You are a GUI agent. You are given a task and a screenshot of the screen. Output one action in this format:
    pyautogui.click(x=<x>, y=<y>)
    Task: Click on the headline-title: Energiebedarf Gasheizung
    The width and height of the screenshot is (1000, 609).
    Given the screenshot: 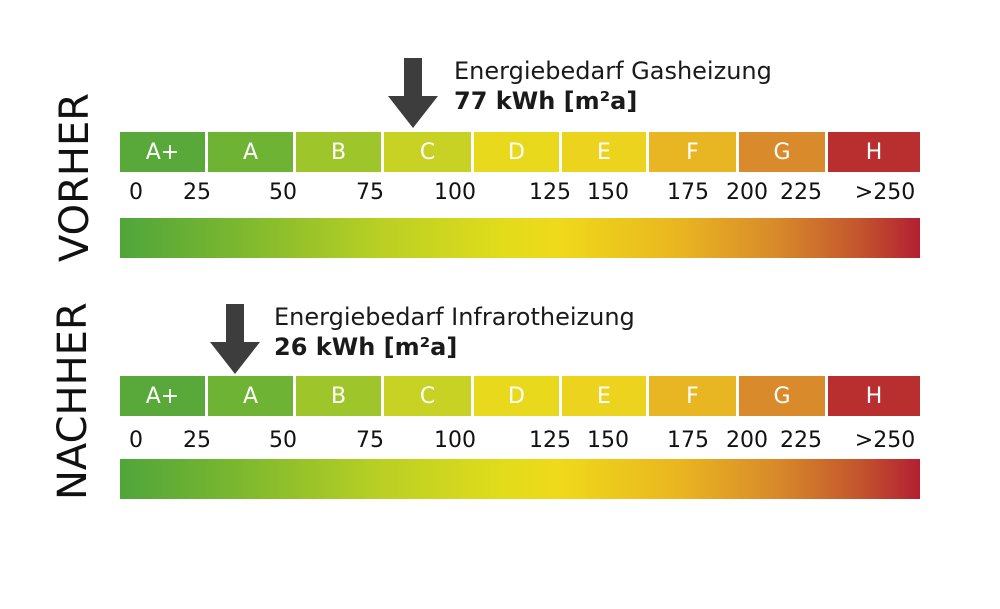 What is the action you would take?
    pyautogui.click(x=613, y=71)
    